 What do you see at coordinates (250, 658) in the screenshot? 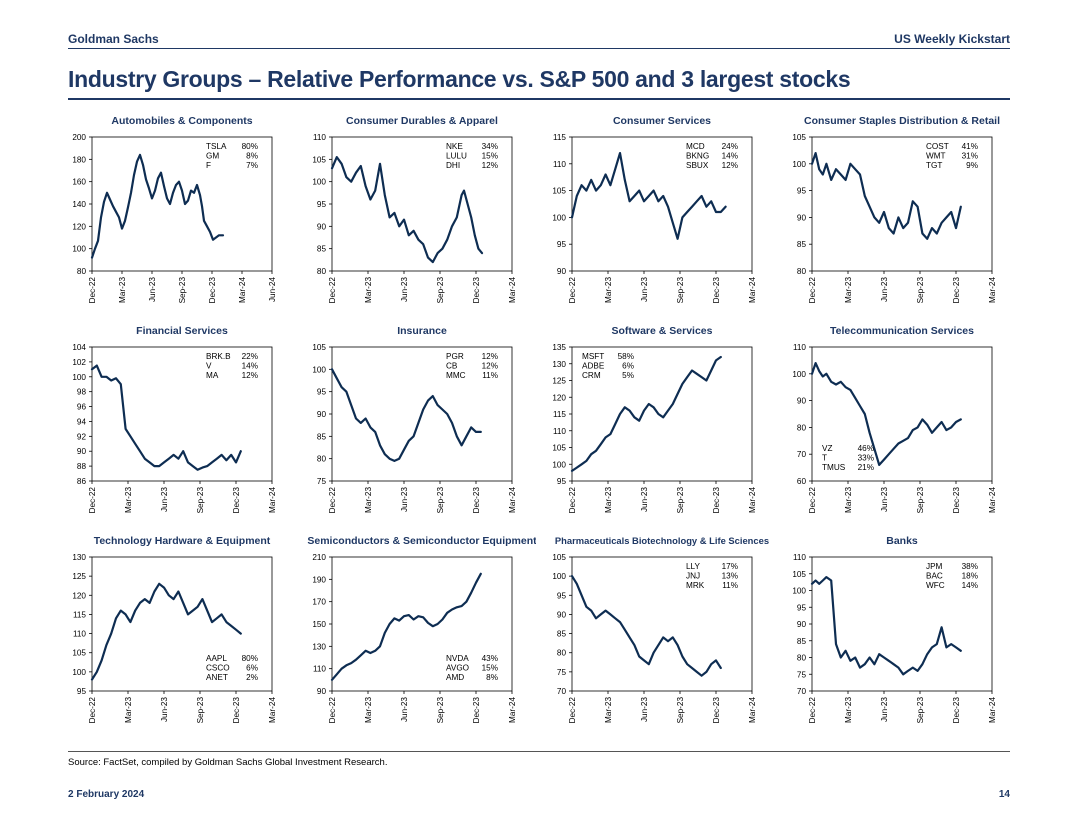
I see `legend-weight: 80%` at bounding box center [250, 658].